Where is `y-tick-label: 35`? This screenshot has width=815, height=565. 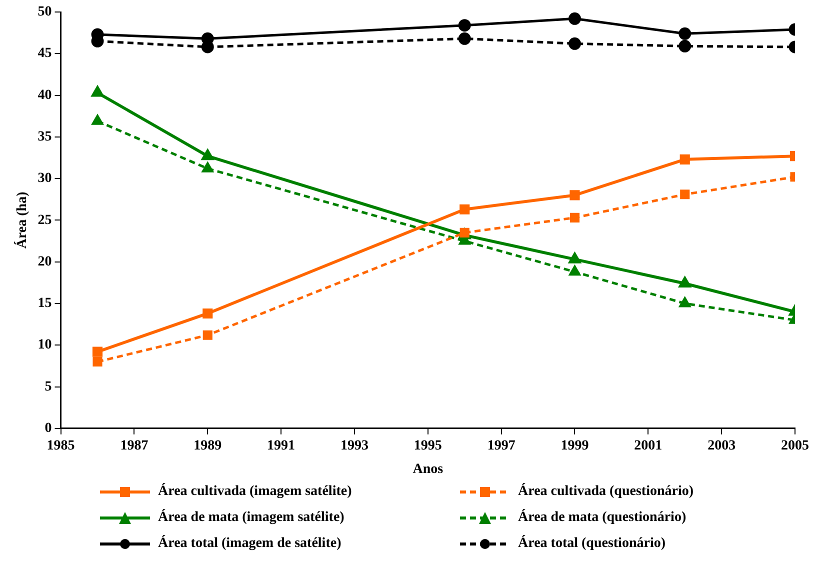
y-tick-label: 35 is located at coordinates (45, 137).